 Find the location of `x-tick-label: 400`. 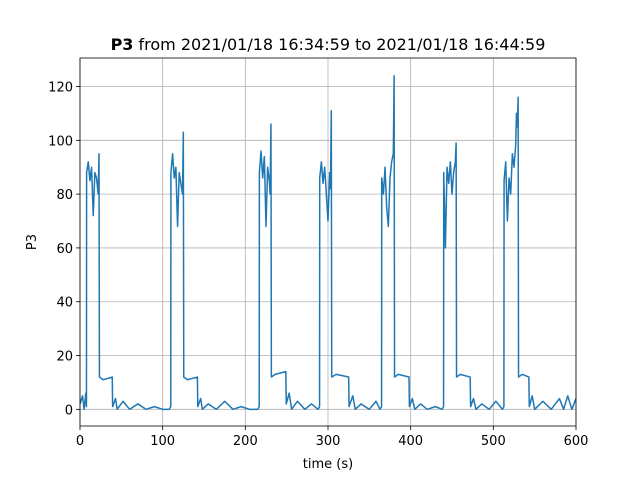

x-tick-label: 400 is located at coordinates (410, 441).